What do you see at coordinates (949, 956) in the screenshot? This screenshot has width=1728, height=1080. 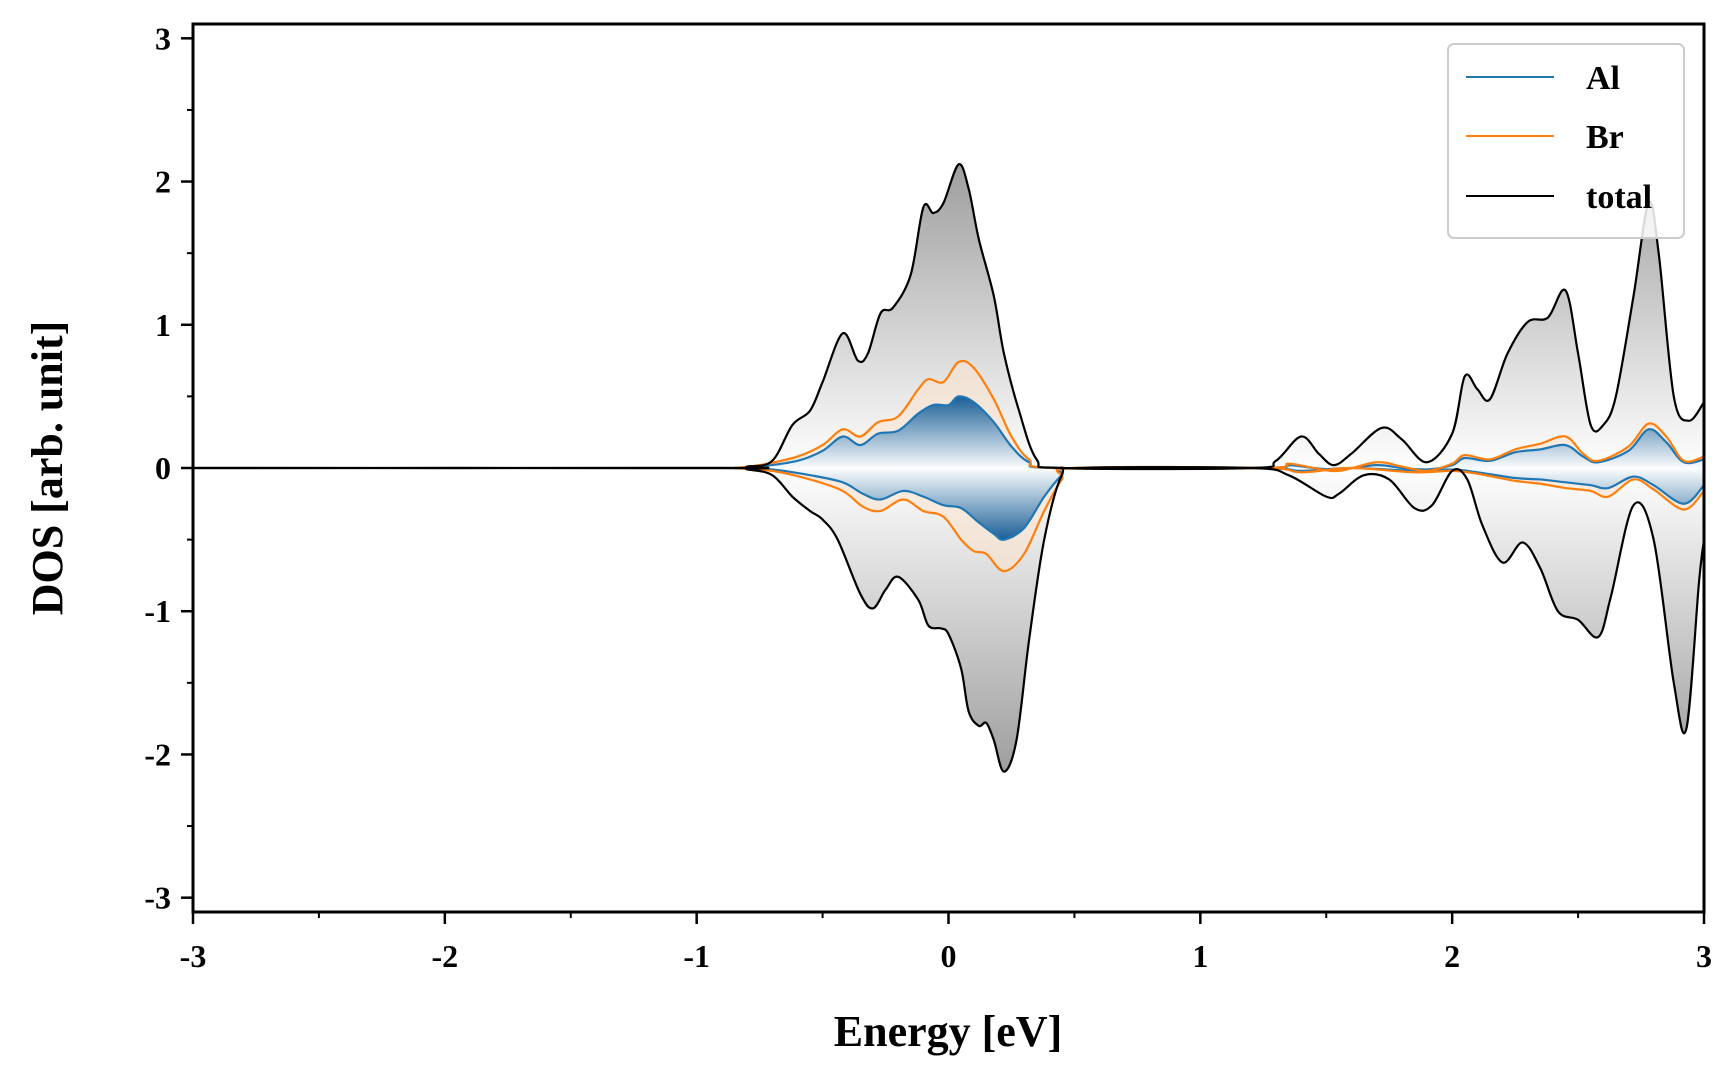 I see `x-tick-label: 0` at bounding box center [949, 956].